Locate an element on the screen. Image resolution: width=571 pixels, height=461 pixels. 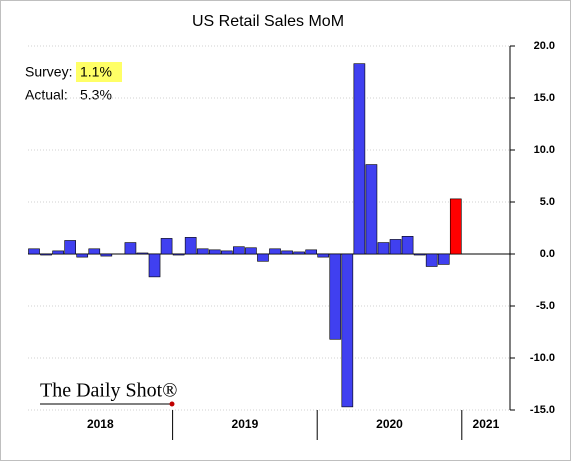
x-group-label: 2020 is located at coordinates (389, 424).